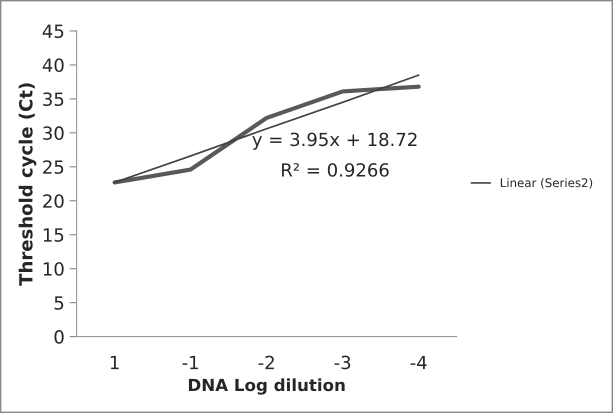 Image resolution: width=613 pixels, height=413 pixels. Describe the element at coordinates (53, 31) in the screenshot. I see `y-tick-label: 45` at that location.